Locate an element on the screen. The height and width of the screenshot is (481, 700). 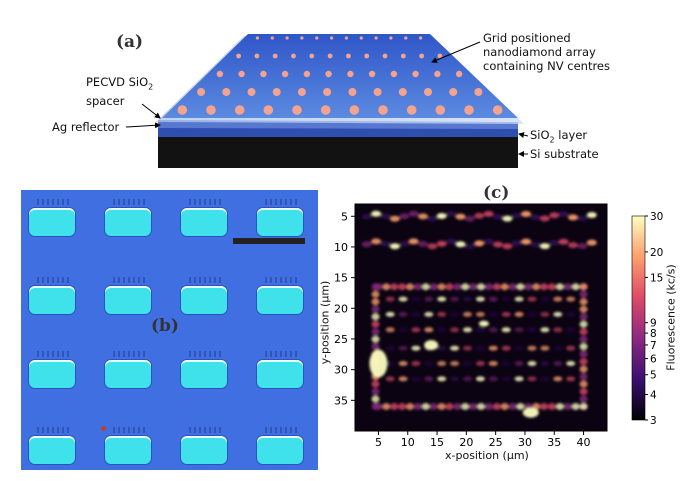
colorbar-tick-label: 9 is located at coordinates (653, 324).